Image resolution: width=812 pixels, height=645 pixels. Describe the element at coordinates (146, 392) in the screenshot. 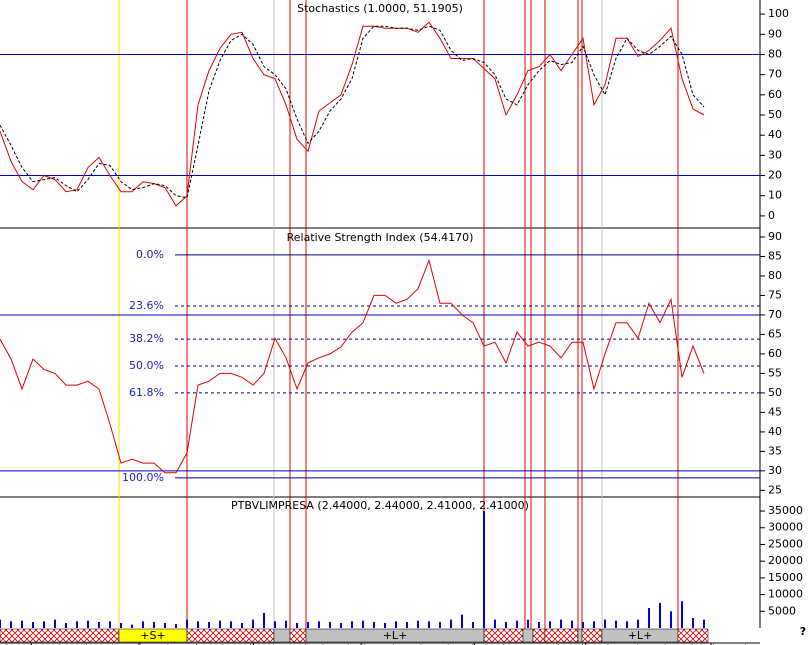

I see `fib-label: 61.8%` at that location.